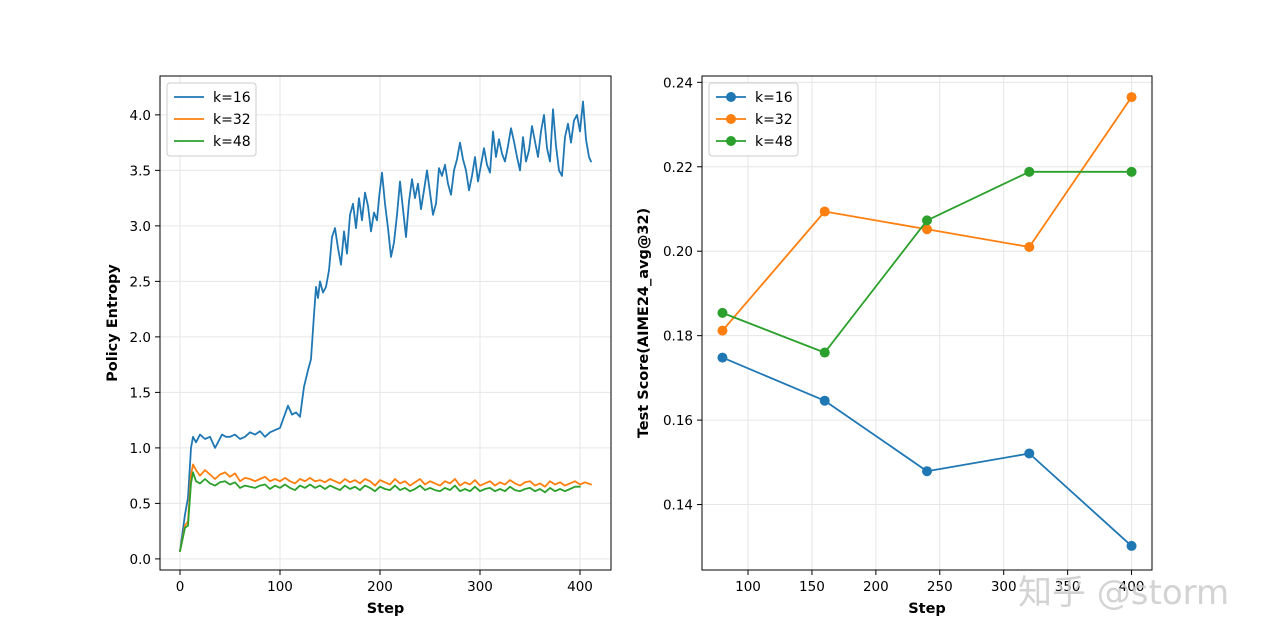 This screenshot has width=1280, height=640. I want to click on legend-box, so click(211, 119).